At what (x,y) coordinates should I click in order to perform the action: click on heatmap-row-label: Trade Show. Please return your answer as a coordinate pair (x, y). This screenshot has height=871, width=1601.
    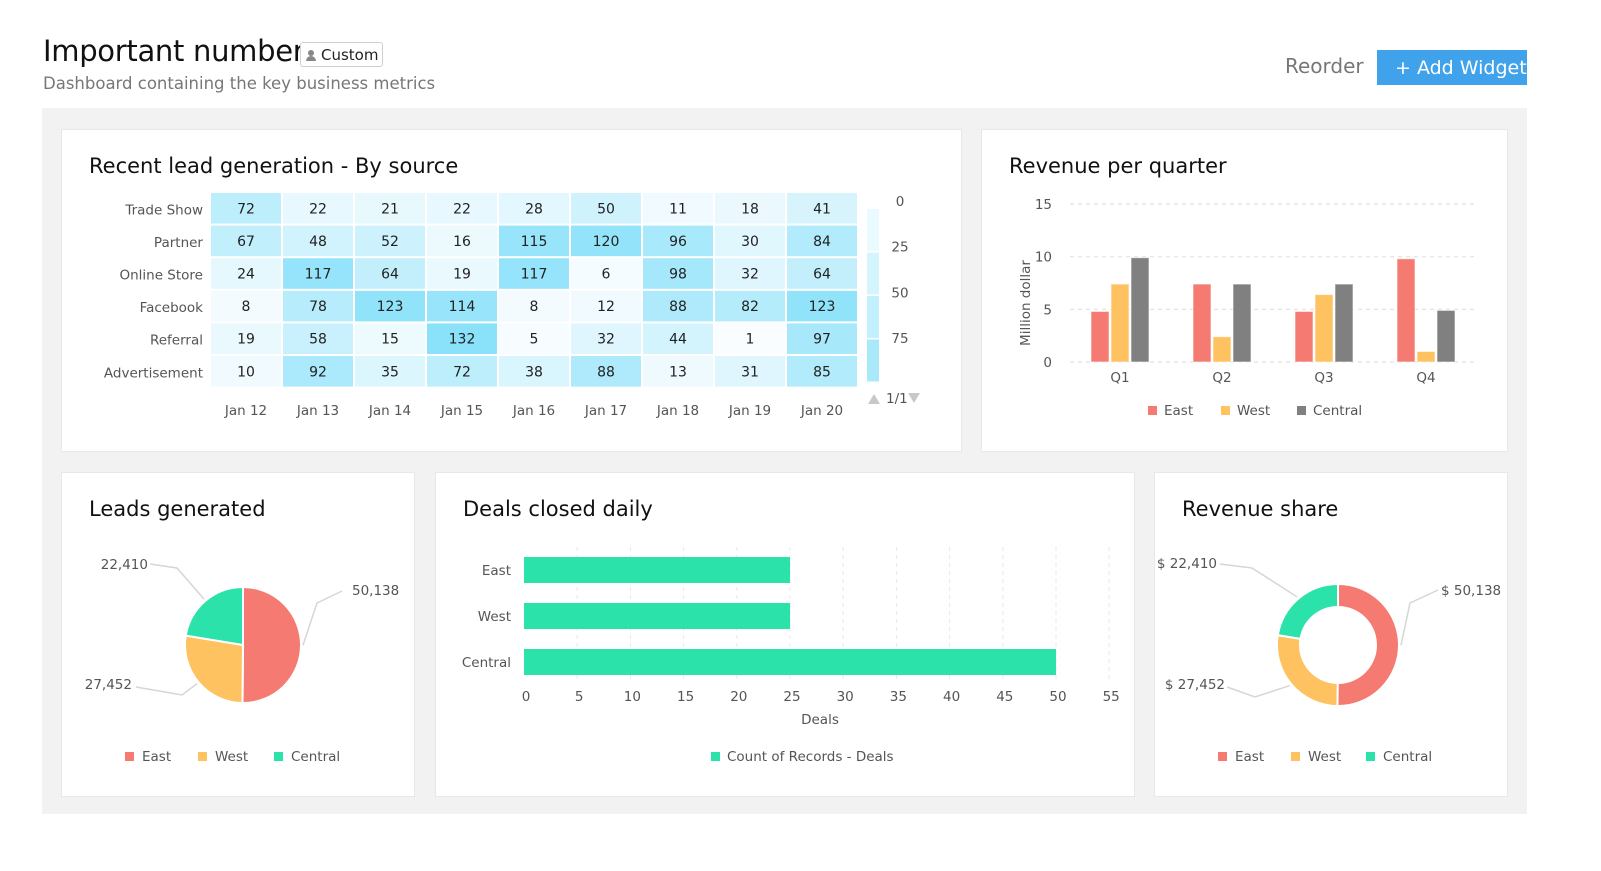
    Looking at the image, I should click on (163, 210).